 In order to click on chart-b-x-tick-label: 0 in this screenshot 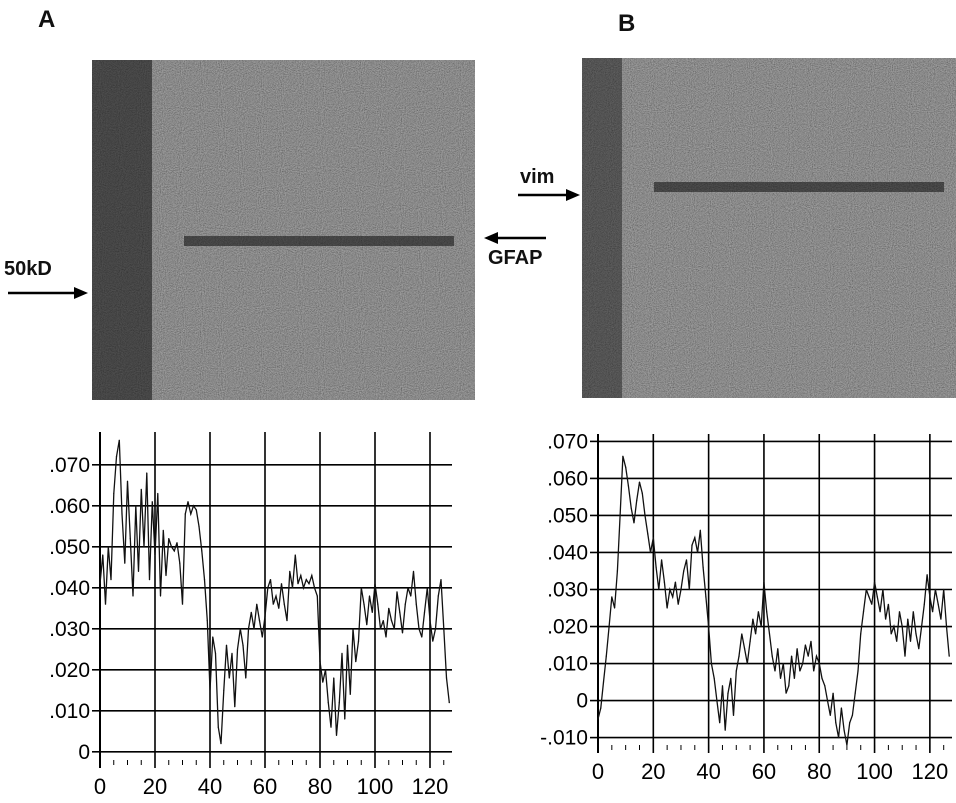, I will do `click(598, 771)`.